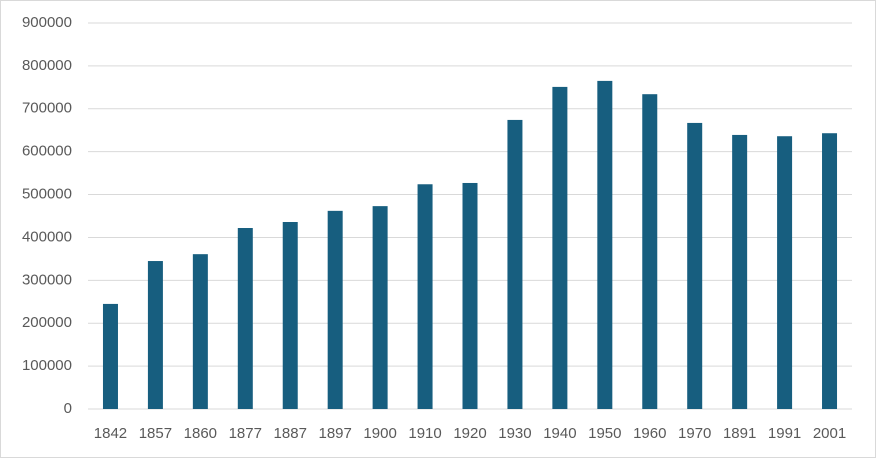 The height and width of the screenshot is (458, 876). What do you see at coordinates (829, 433) in the screenshot?
I see `x-tick-label: 2001` at bounding box center [829, 433].